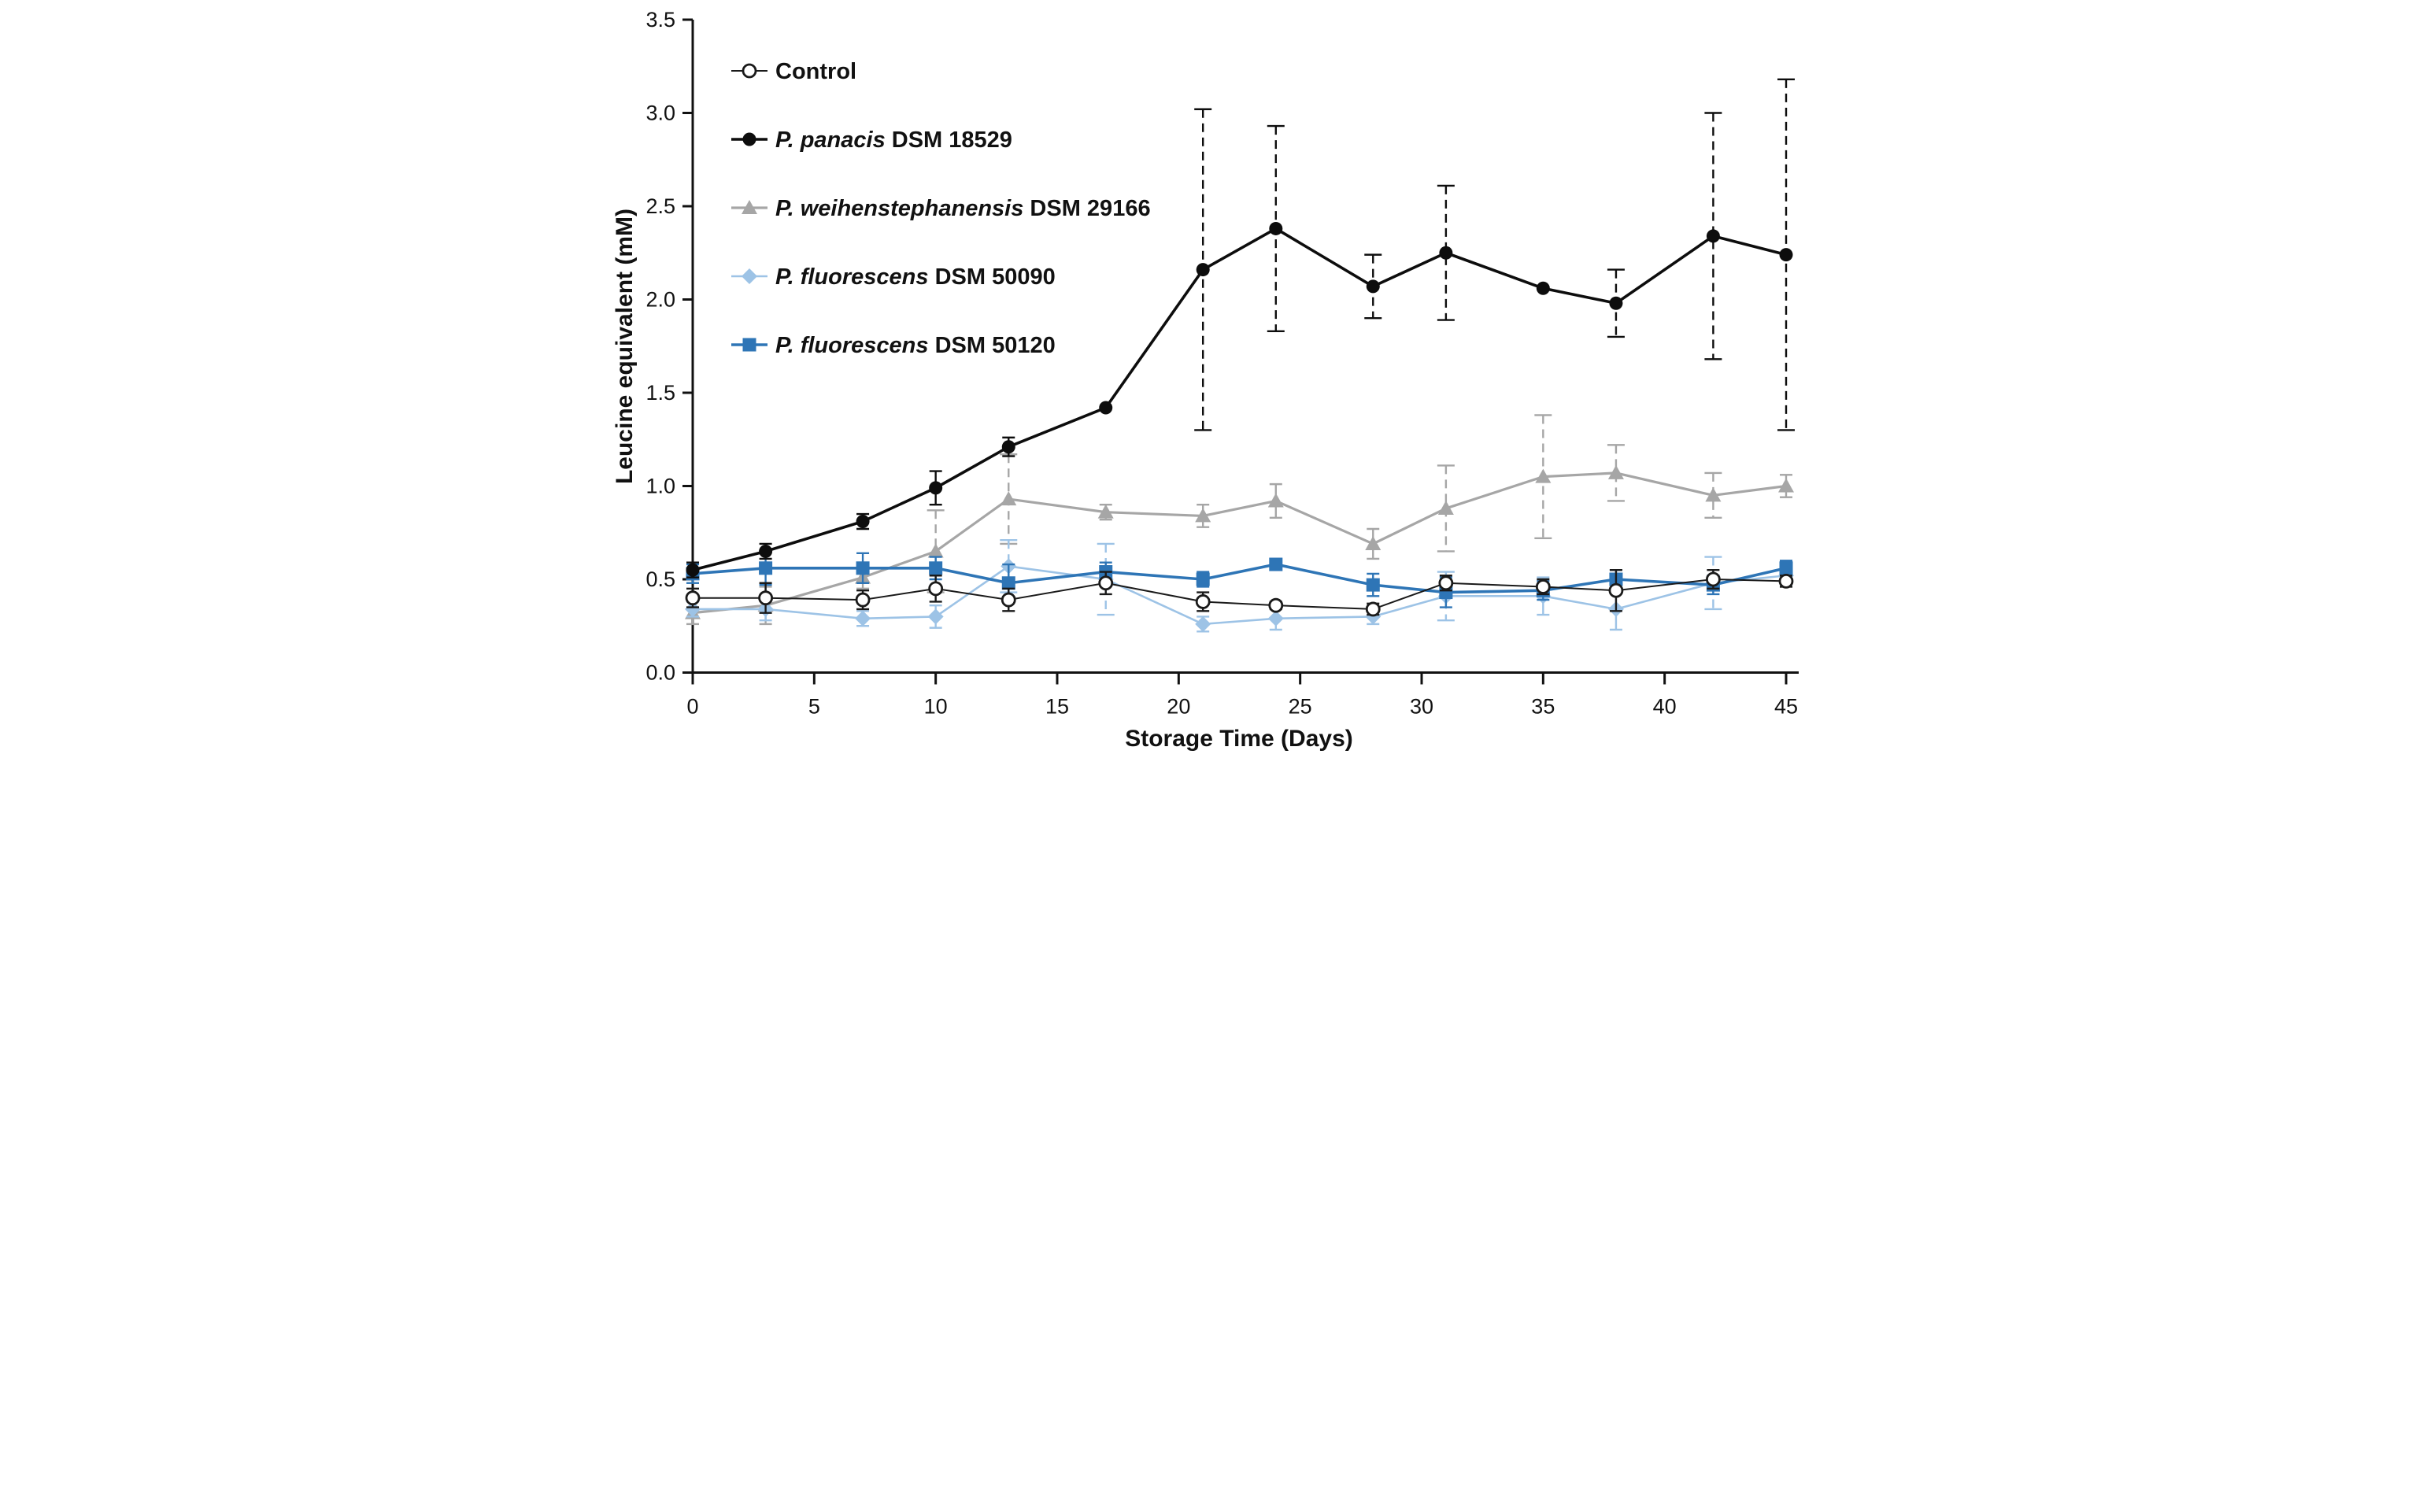 The height and width of the screenshot is (1512, 2419). What do you see at coordinates (660, 579) in the screenshot?
I see `y-tick-label: 0.5` at bounding box center [660, 579].